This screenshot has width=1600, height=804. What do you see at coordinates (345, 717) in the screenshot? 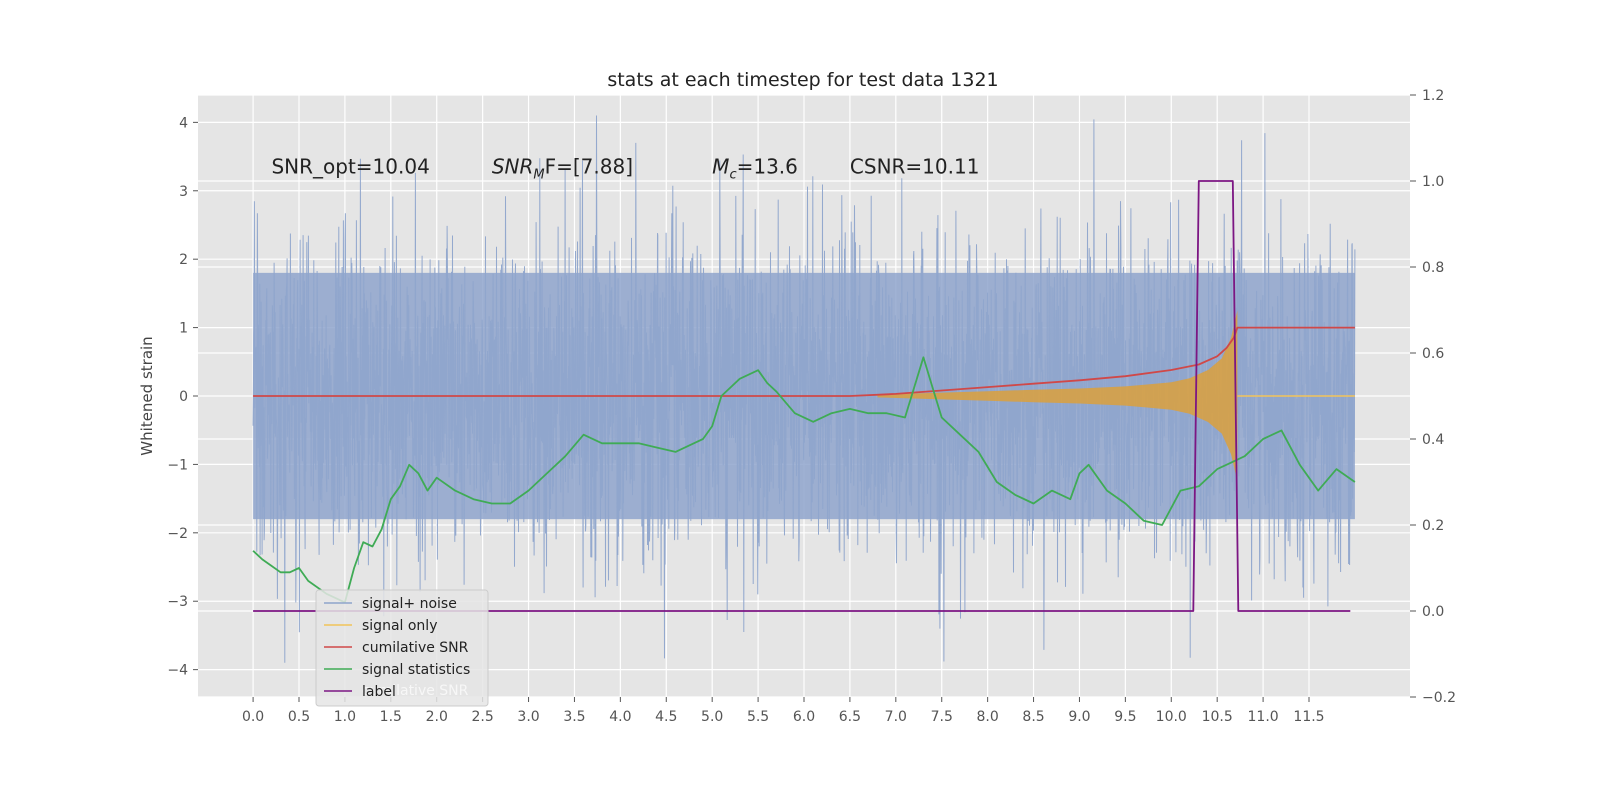
I see `x-tick-label: 1.0` at bounding box center [345, 717].